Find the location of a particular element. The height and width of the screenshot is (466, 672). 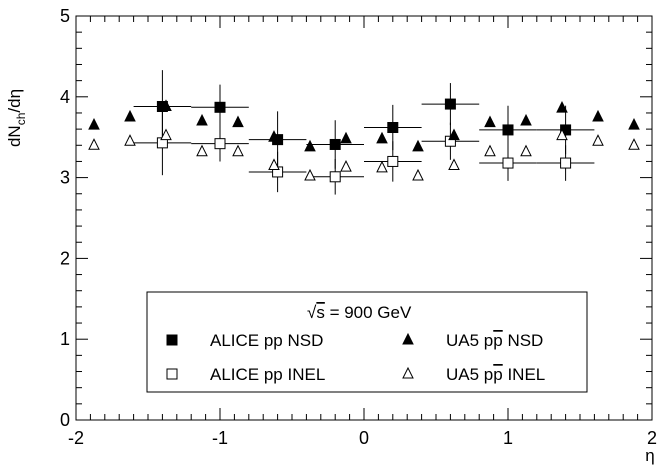

series-ua5_inel is located at coordinates (364, 154).